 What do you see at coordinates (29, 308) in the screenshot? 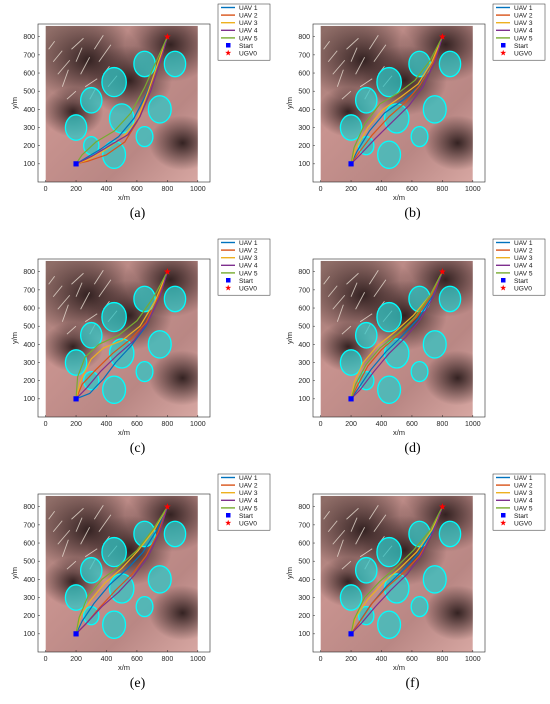
I see `y-tick-label: 600` at bounding box center [29, 308].